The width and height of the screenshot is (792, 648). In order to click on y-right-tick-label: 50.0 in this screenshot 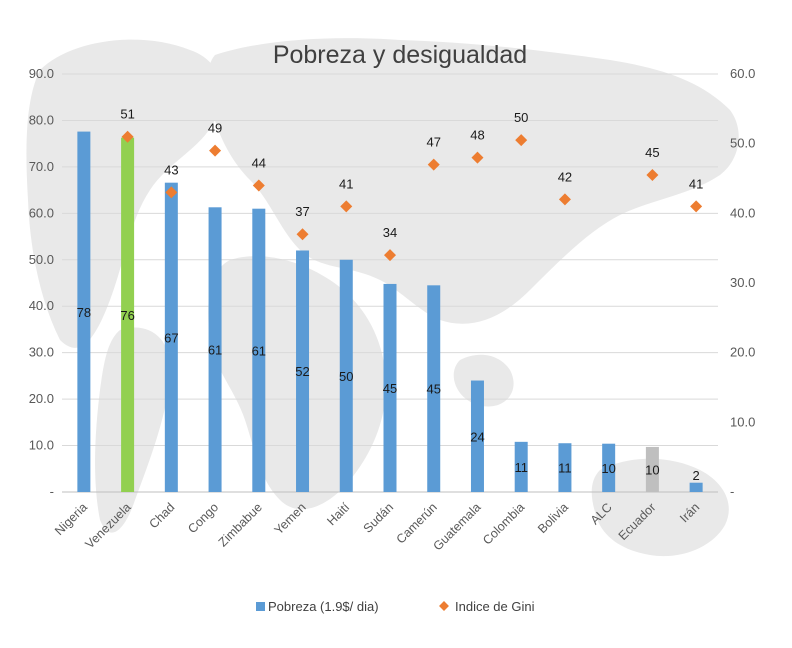, I will do `click(742, 143)`.